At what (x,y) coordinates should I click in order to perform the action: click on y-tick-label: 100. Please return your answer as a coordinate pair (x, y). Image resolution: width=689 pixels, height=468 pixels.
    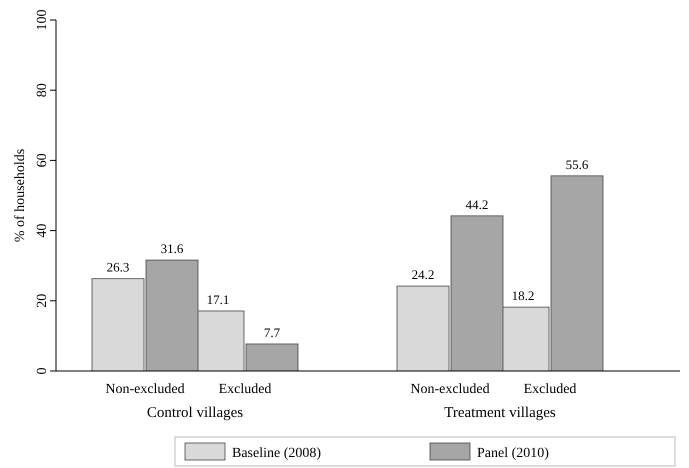
    Looking at the image, I should click on (42, 20).